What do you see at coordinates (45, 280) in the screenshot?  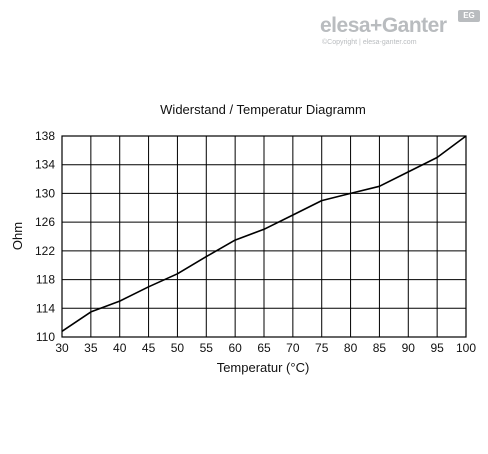 I see `y-tick-label: 118` at bounding box center [45, 280].